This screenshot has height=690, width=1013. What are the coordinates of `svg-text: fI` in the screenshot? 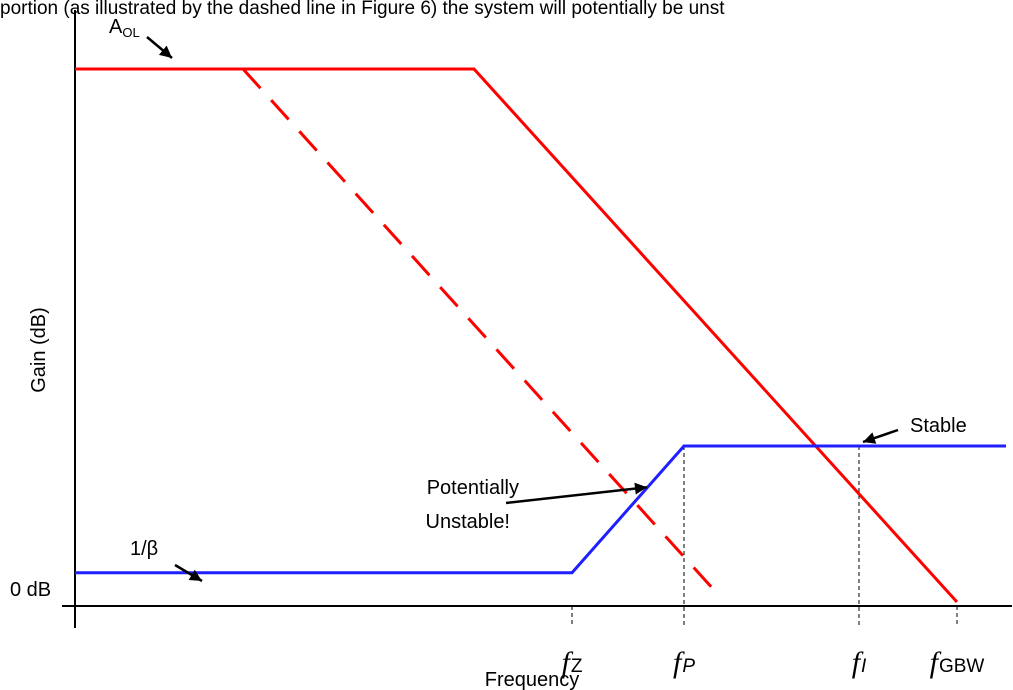 It's located at (859, 662).